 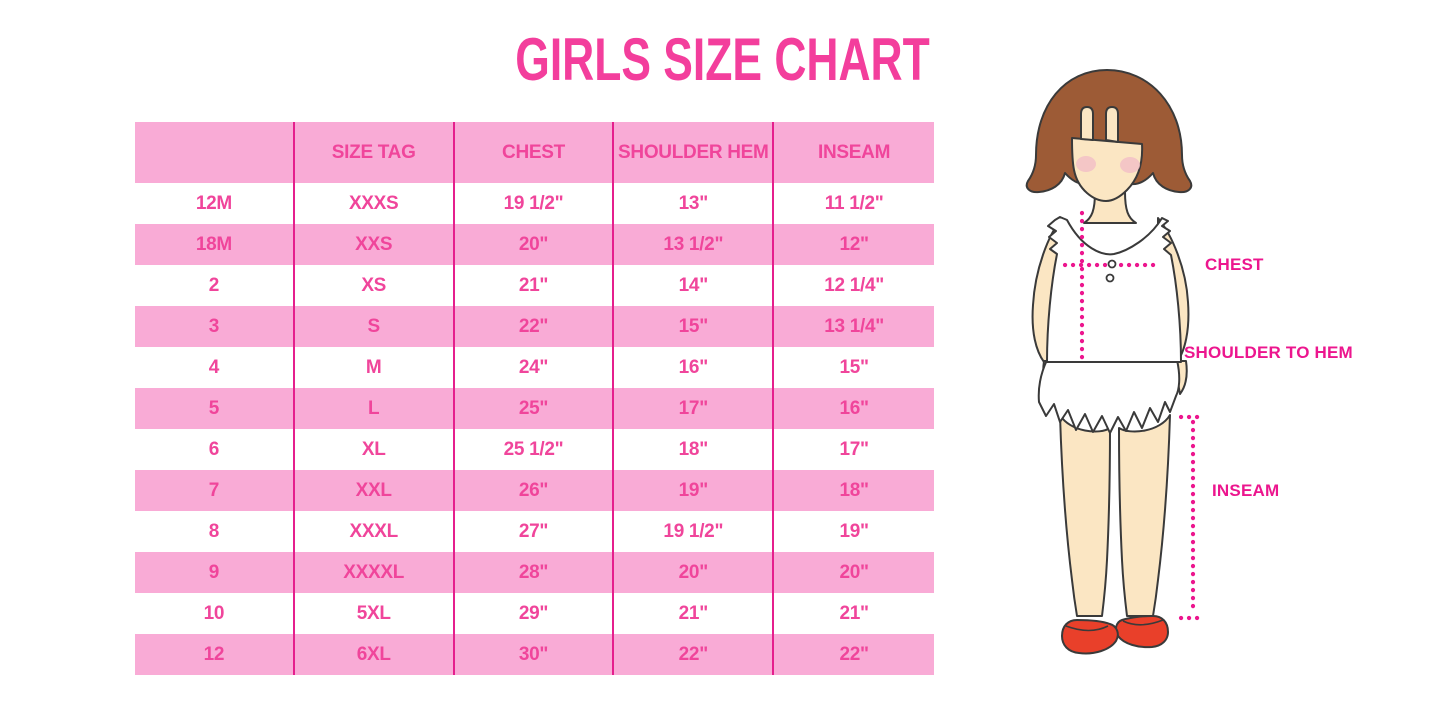 I want to click on table-cell: XXXS, so click(x=375, y=203).